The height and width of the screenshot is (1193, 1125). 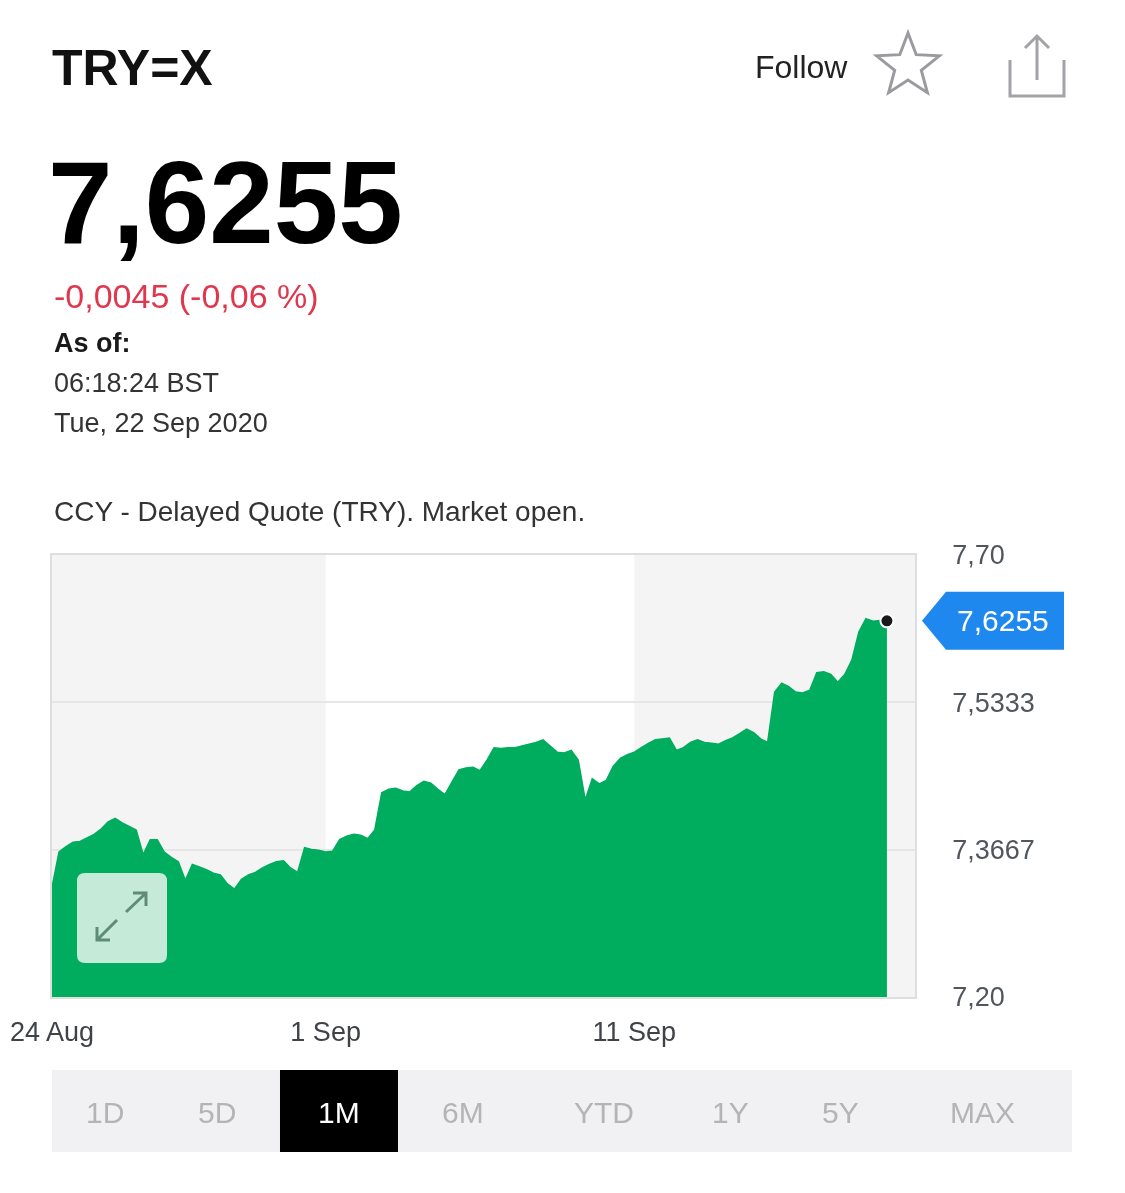 What do you see at coordinates (840, 1112) in the screenshot?
I see `text: 5Y` at bounding box center [840, 1112].